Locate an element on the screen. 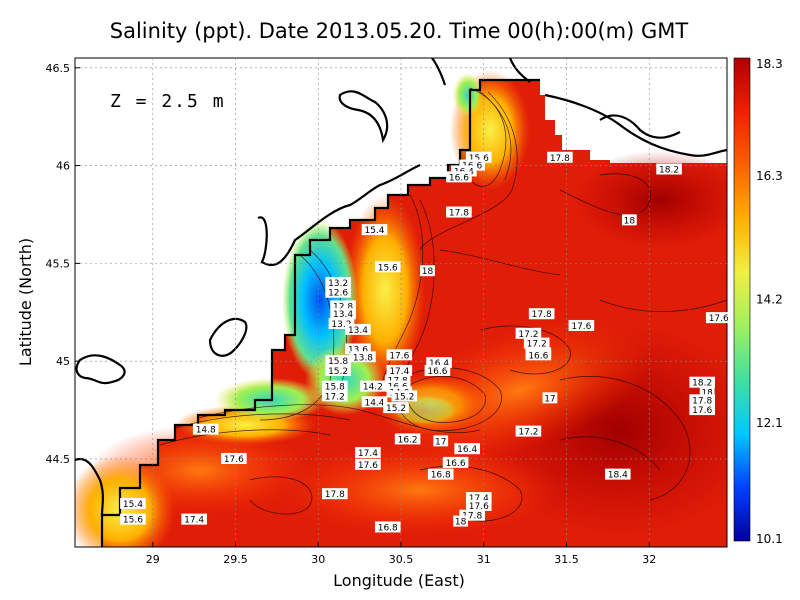  contour-label: 15.2 is located at coordinates (338, 370).